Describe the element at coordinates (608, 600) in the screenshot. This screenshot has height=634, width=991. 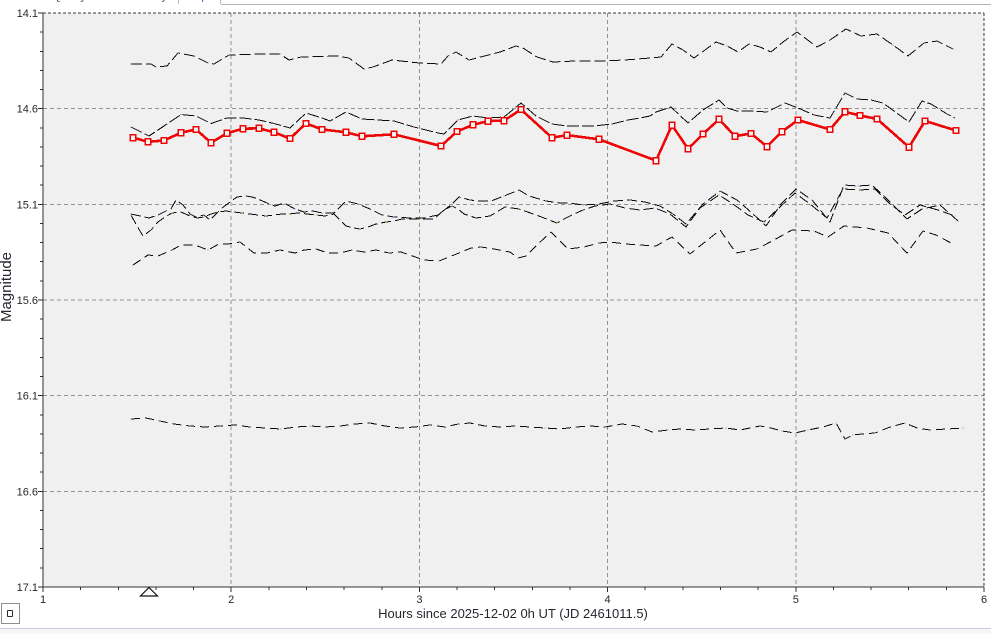
I see `svg-text: 4` at that location.